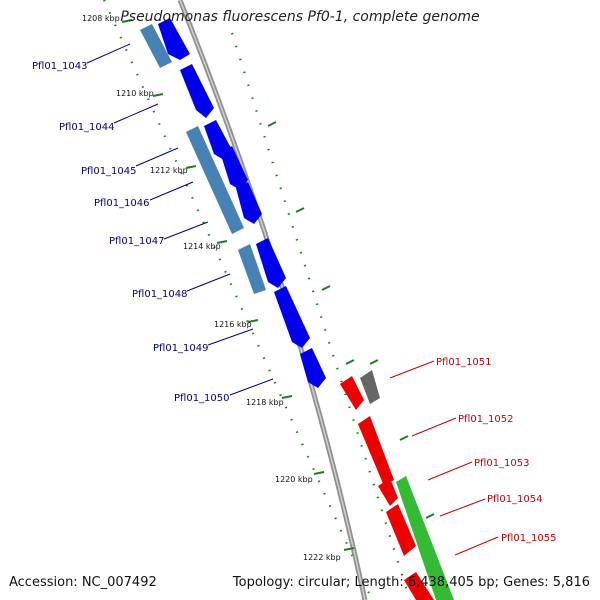 This screenshot has height=600, width=600. What do you see at coordinates (322, 557) in the screenshot?
I see `scale-label: 1222 kbp` at bounding box center [322, 557].